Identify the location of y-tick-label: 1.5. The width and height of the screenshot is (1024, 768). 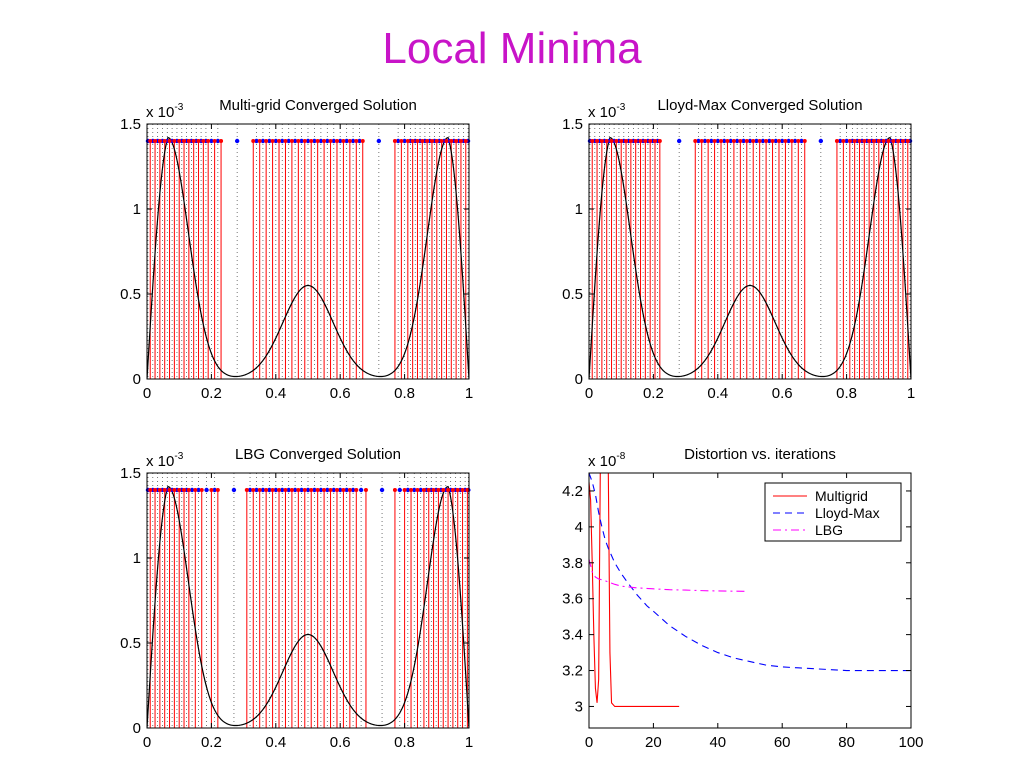
(130, 473).